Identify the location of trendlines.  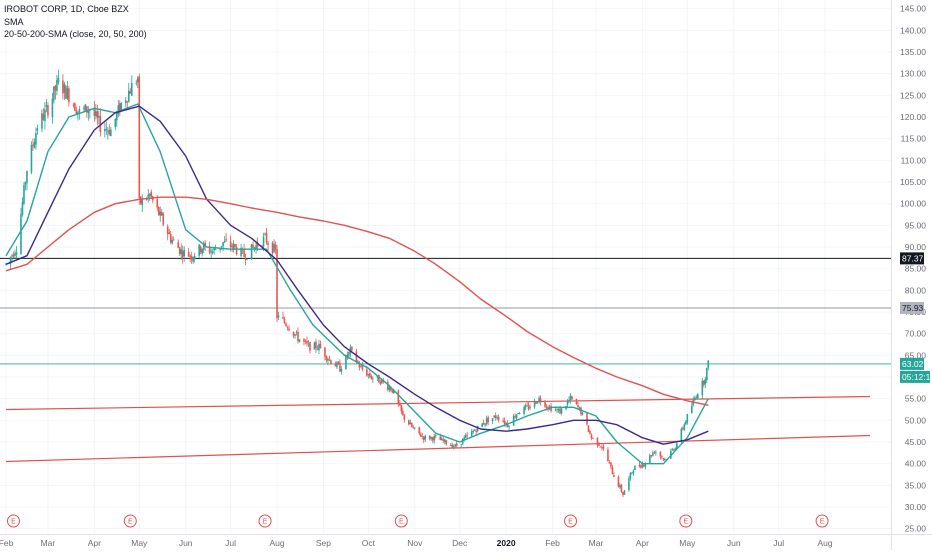
(438, 429).